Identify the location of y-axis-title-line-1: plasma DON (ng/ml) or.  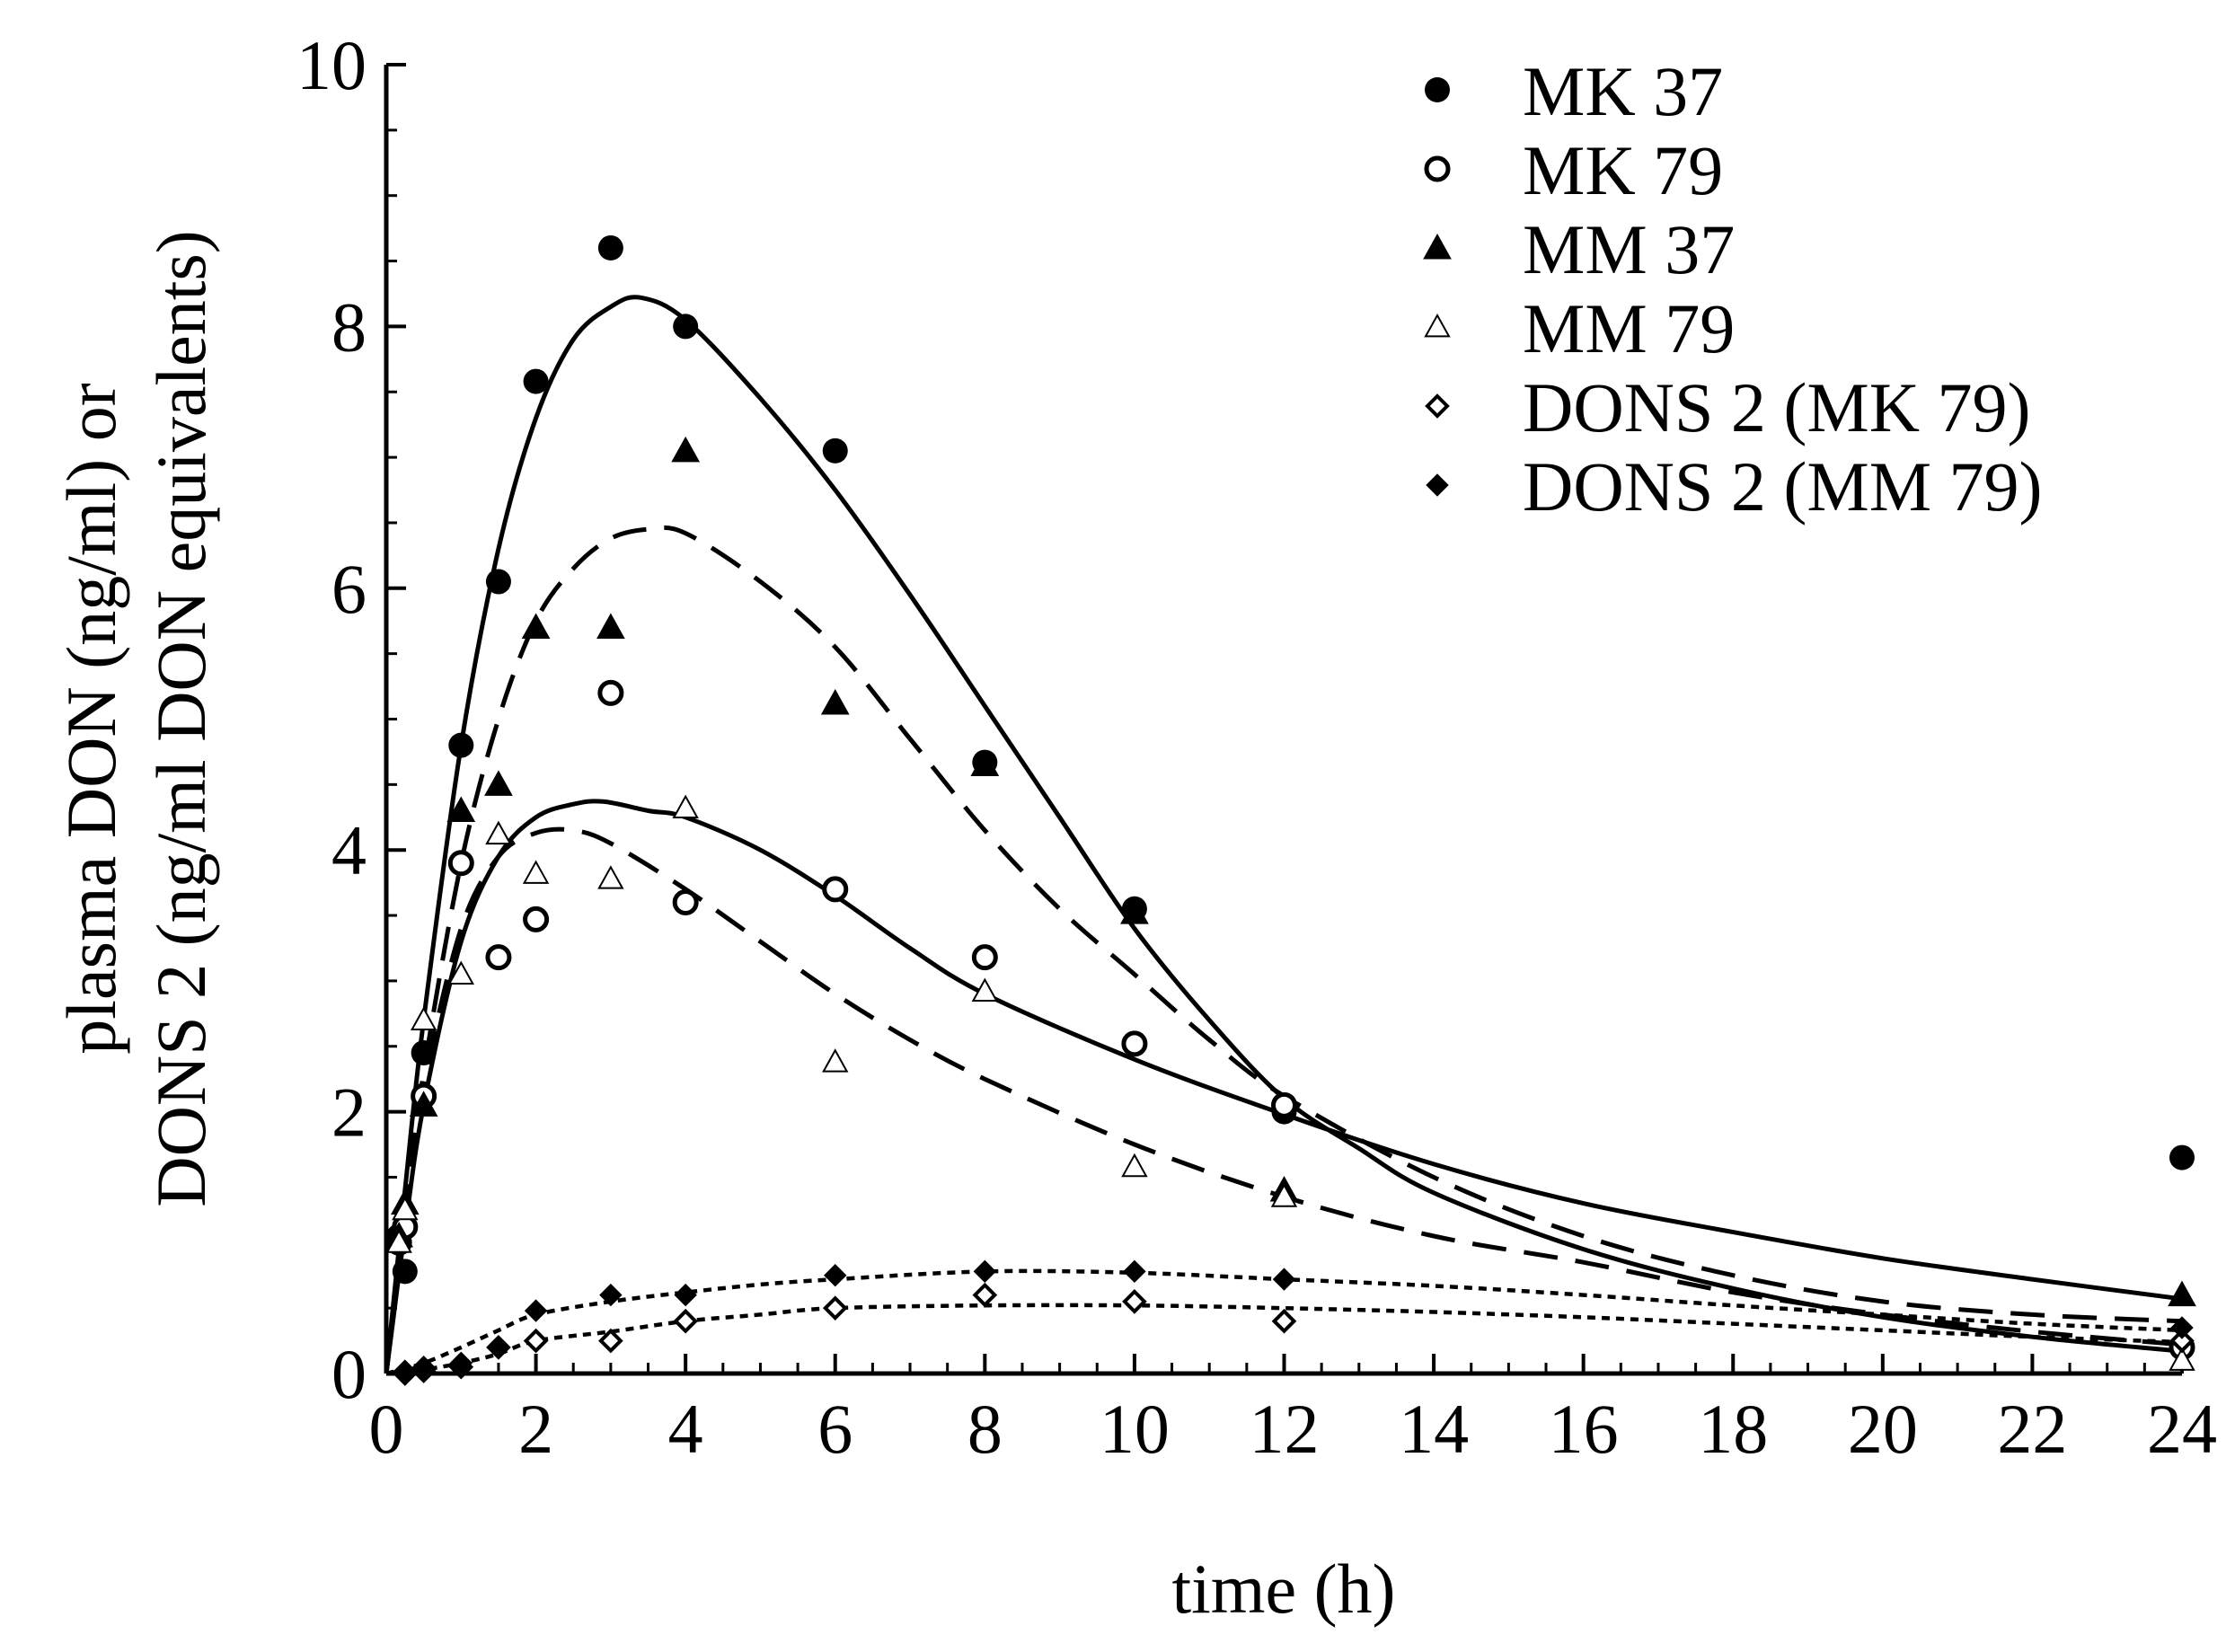
(91, 718).